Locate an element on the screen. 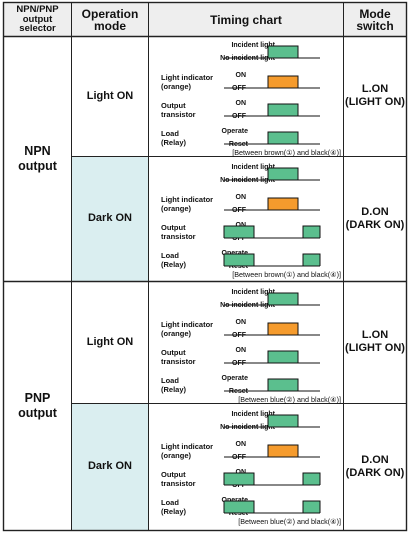 This screenshot has height=533, width=410. switch-line-1: L.ON is located at coordinates (375, 335).